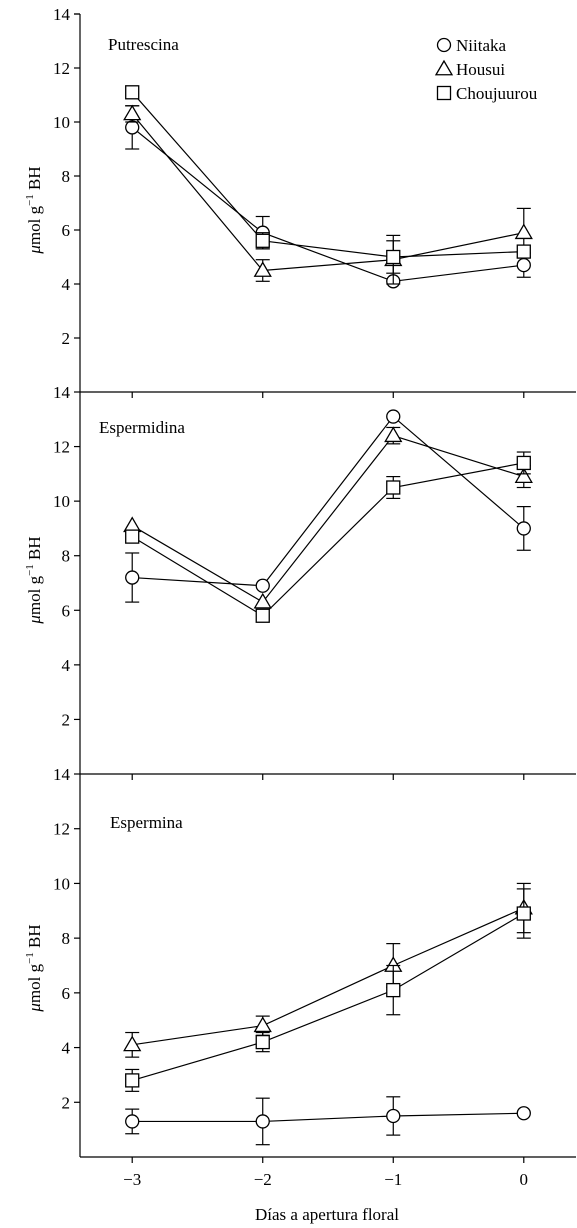  Describe the element at coordinates (524, 1179) in the screenshot. I see `x-tick-label: 0` at that location.